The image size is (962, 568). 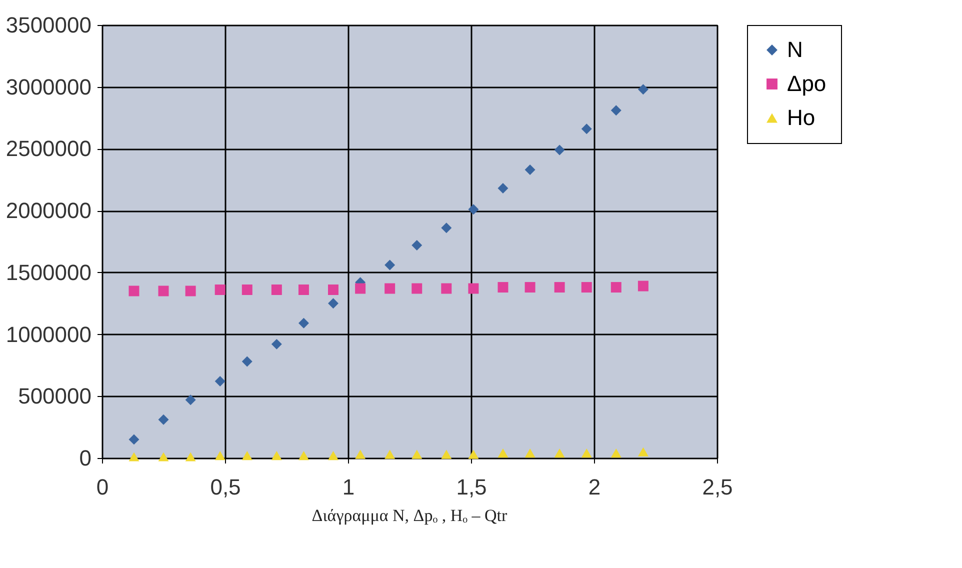 What do you see at coordinates (594, 487) in the screenshot?
I see `x-tick-label: 2` at bounding box center [594, 487].